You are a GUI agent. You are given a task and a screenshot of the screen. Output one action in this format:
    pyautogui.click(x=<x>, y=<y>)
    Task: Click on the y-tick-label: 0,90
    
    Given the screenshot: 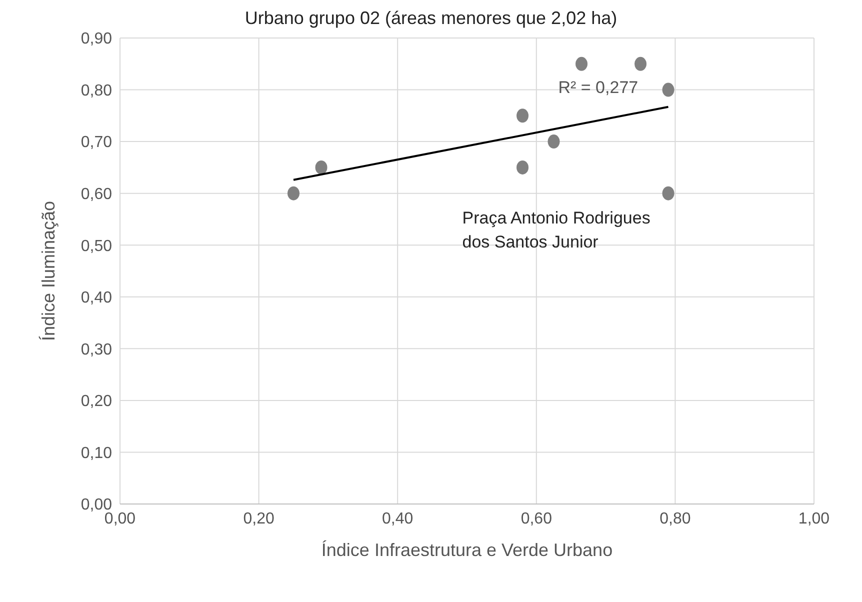 What is the action you would take?
    pyautogui.click(x=96, y=39)
    